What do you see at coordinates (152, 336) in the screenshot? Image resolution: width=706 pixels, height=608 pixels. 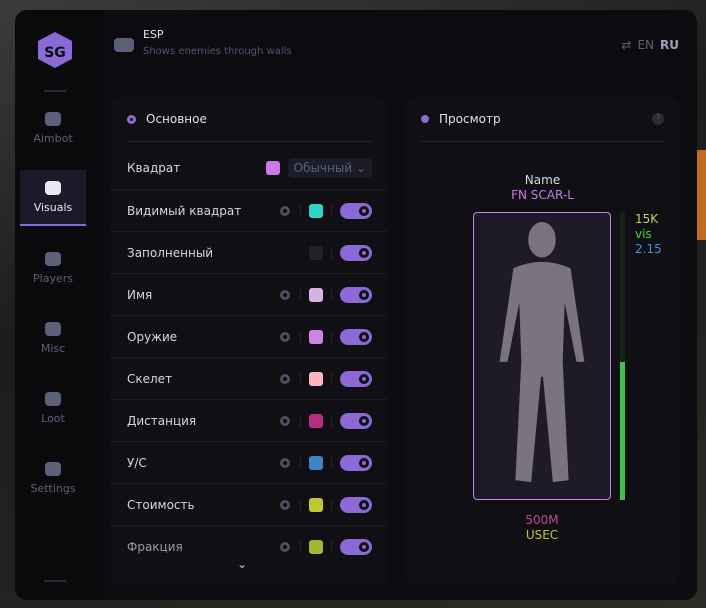 I see `setting-label: Оружие` at bounding box center [152, 336].